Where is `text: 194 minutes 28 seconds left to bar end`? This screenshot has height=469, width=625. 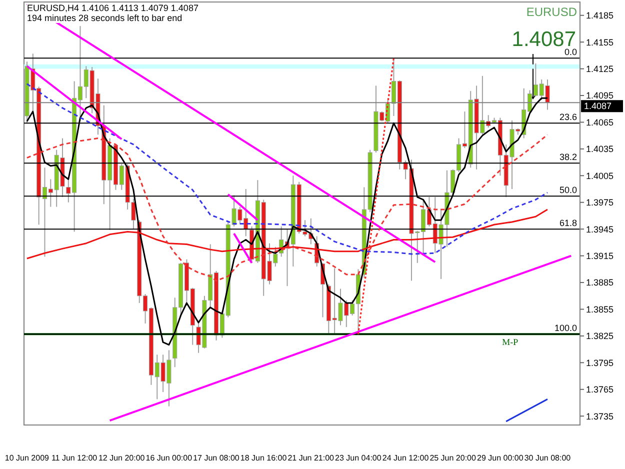 text: 194 minutes 28 seconds left to bar end is located at coordinates (104, 18).